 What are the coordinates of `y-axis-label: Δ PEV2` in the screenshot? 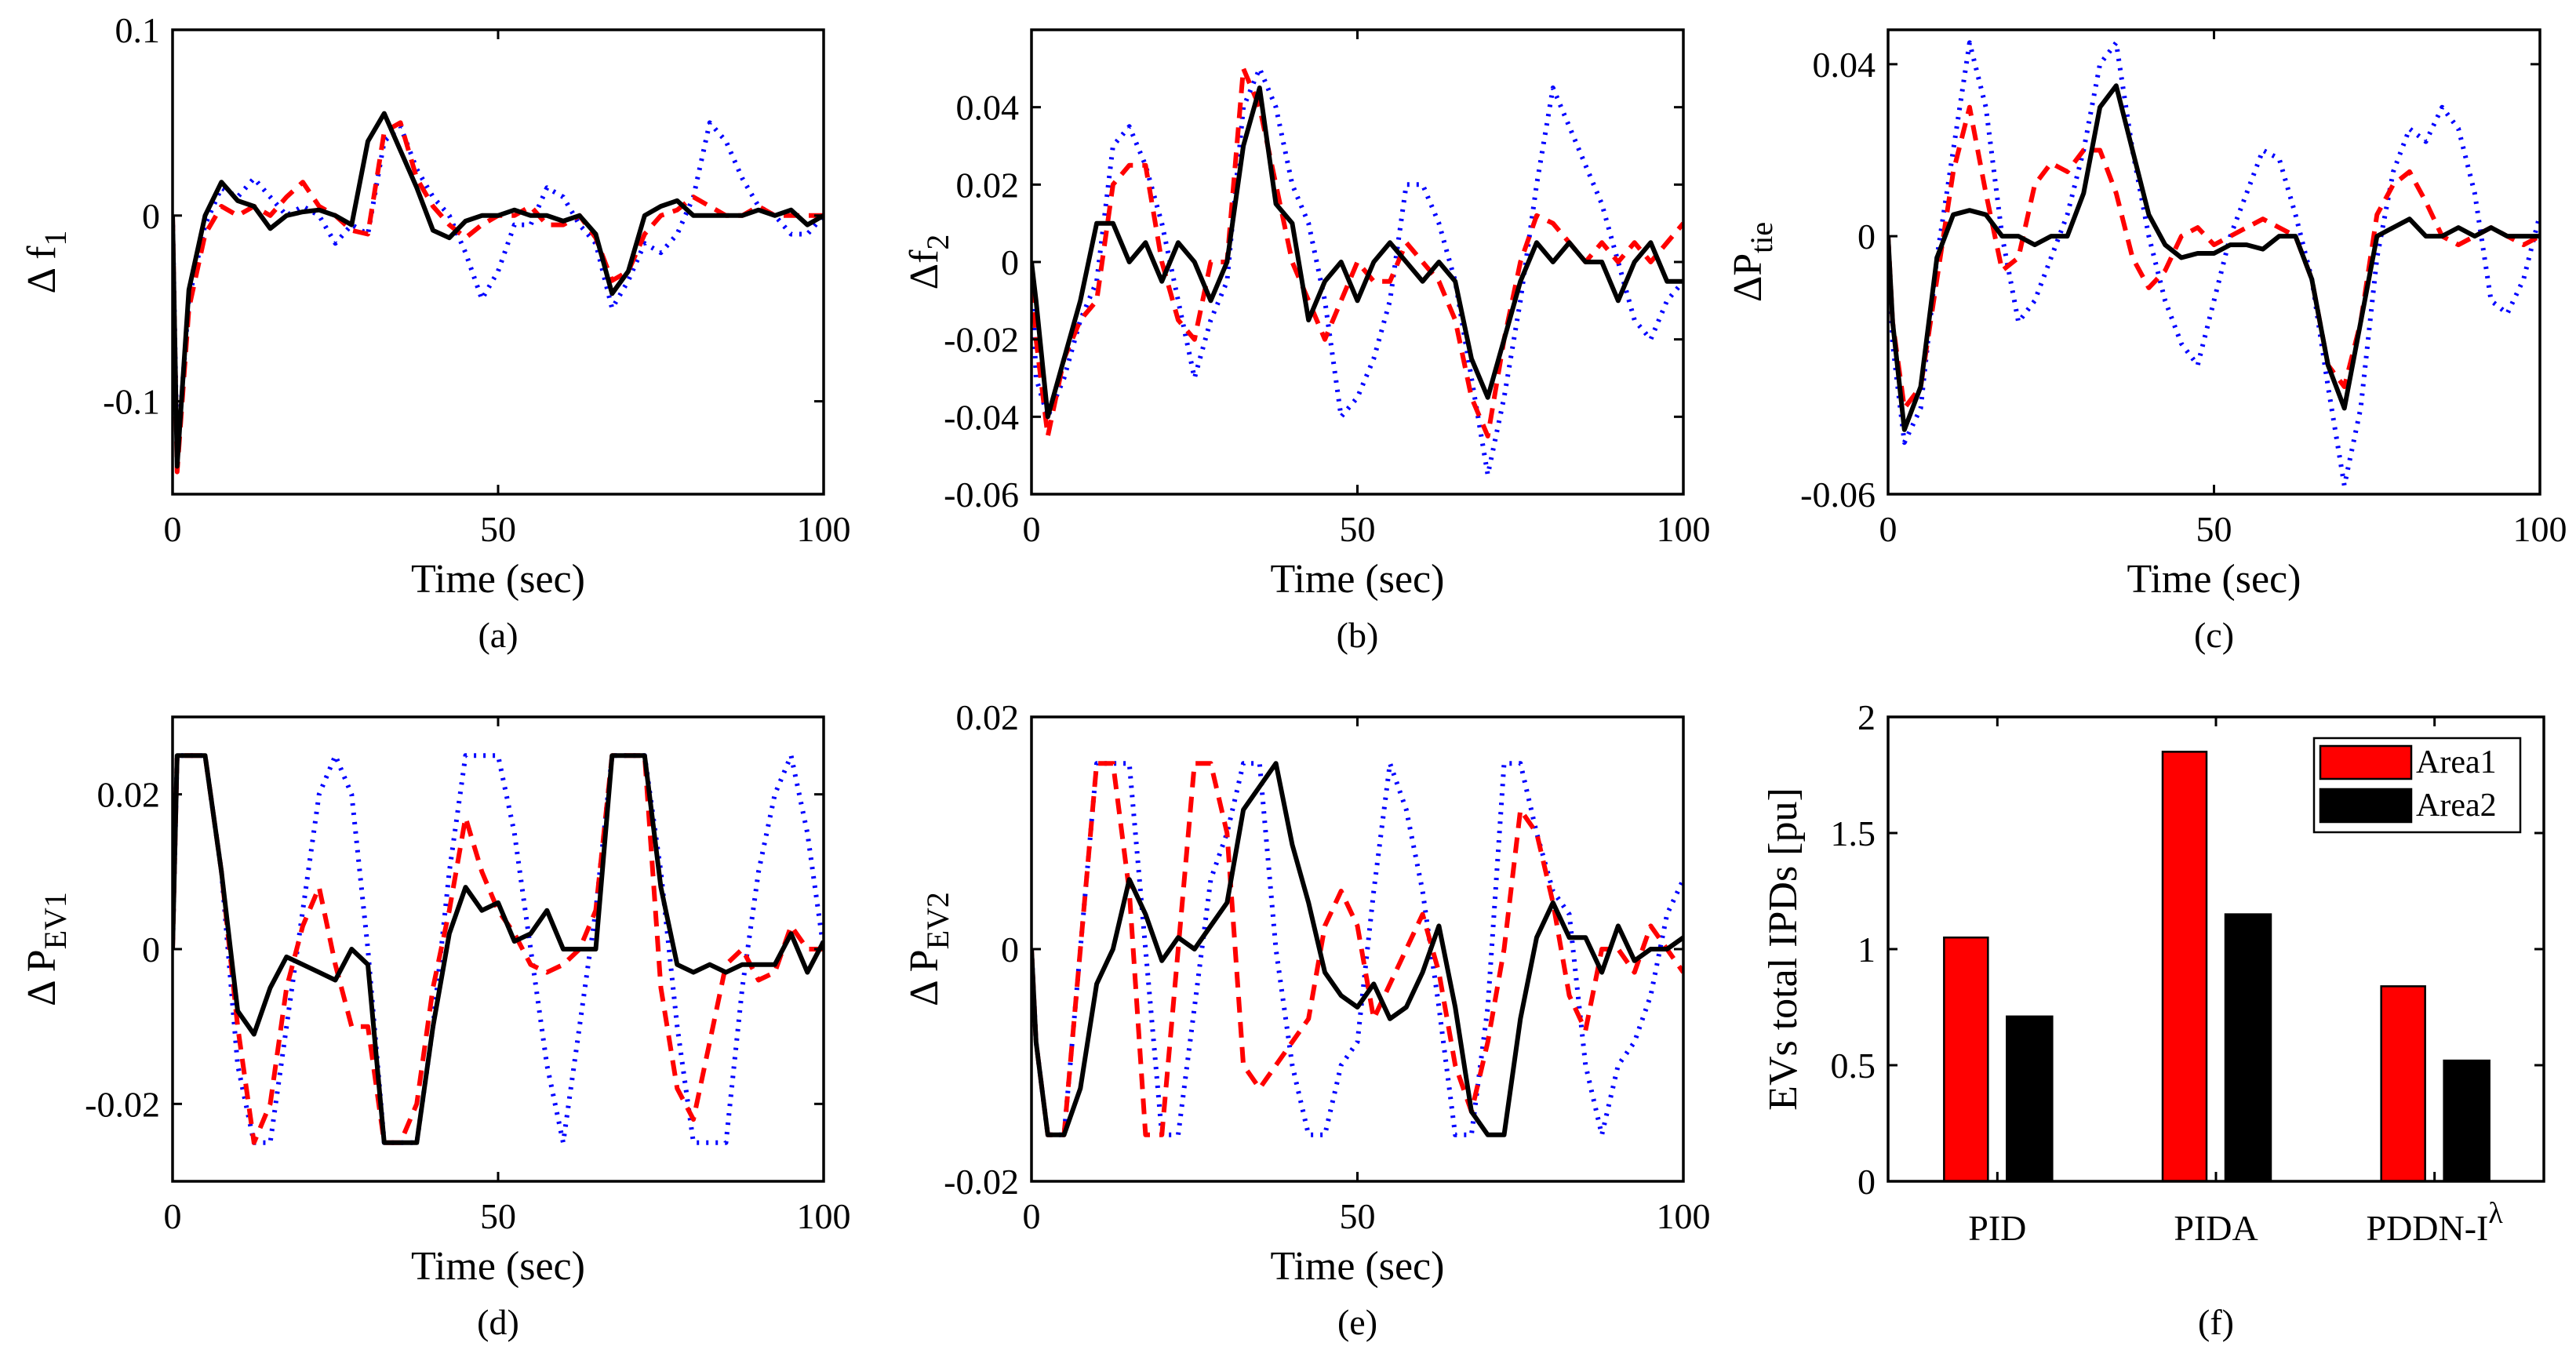 It's located at (928, 949).